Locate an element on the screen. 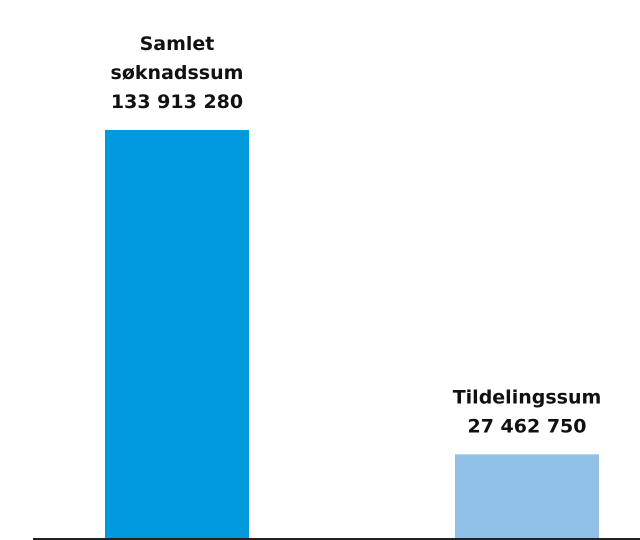  bar-2-label-line-2: 27 462 750 is located at coordinates (527, 426).